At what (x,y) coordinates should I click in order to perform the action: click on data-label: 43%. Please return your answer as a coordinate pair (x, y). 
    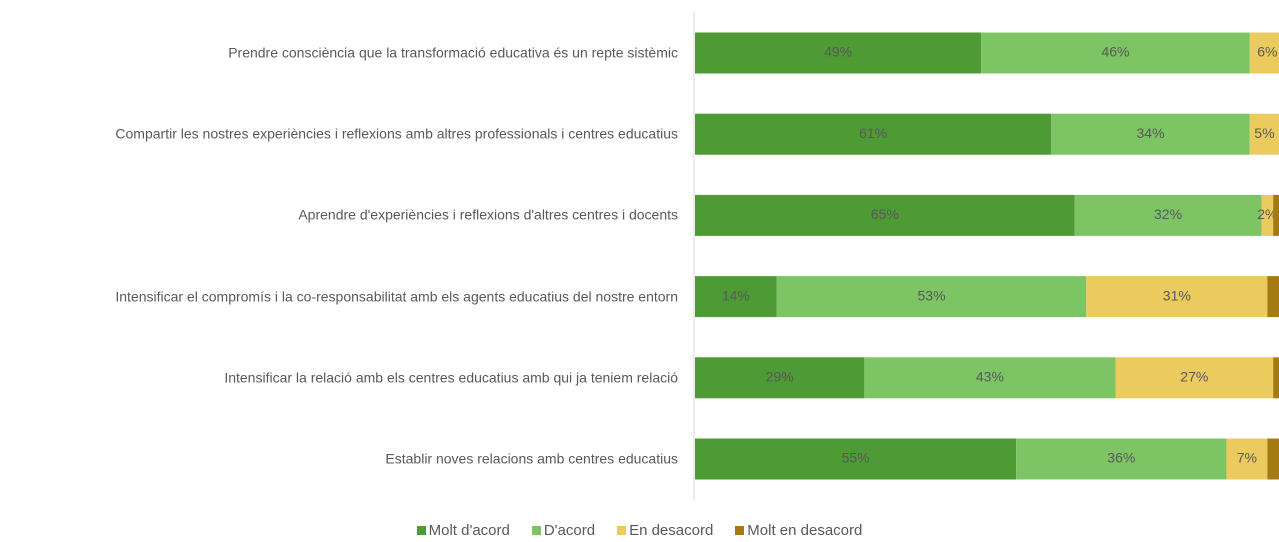
    Looking at the image, I should click on (990, 377).